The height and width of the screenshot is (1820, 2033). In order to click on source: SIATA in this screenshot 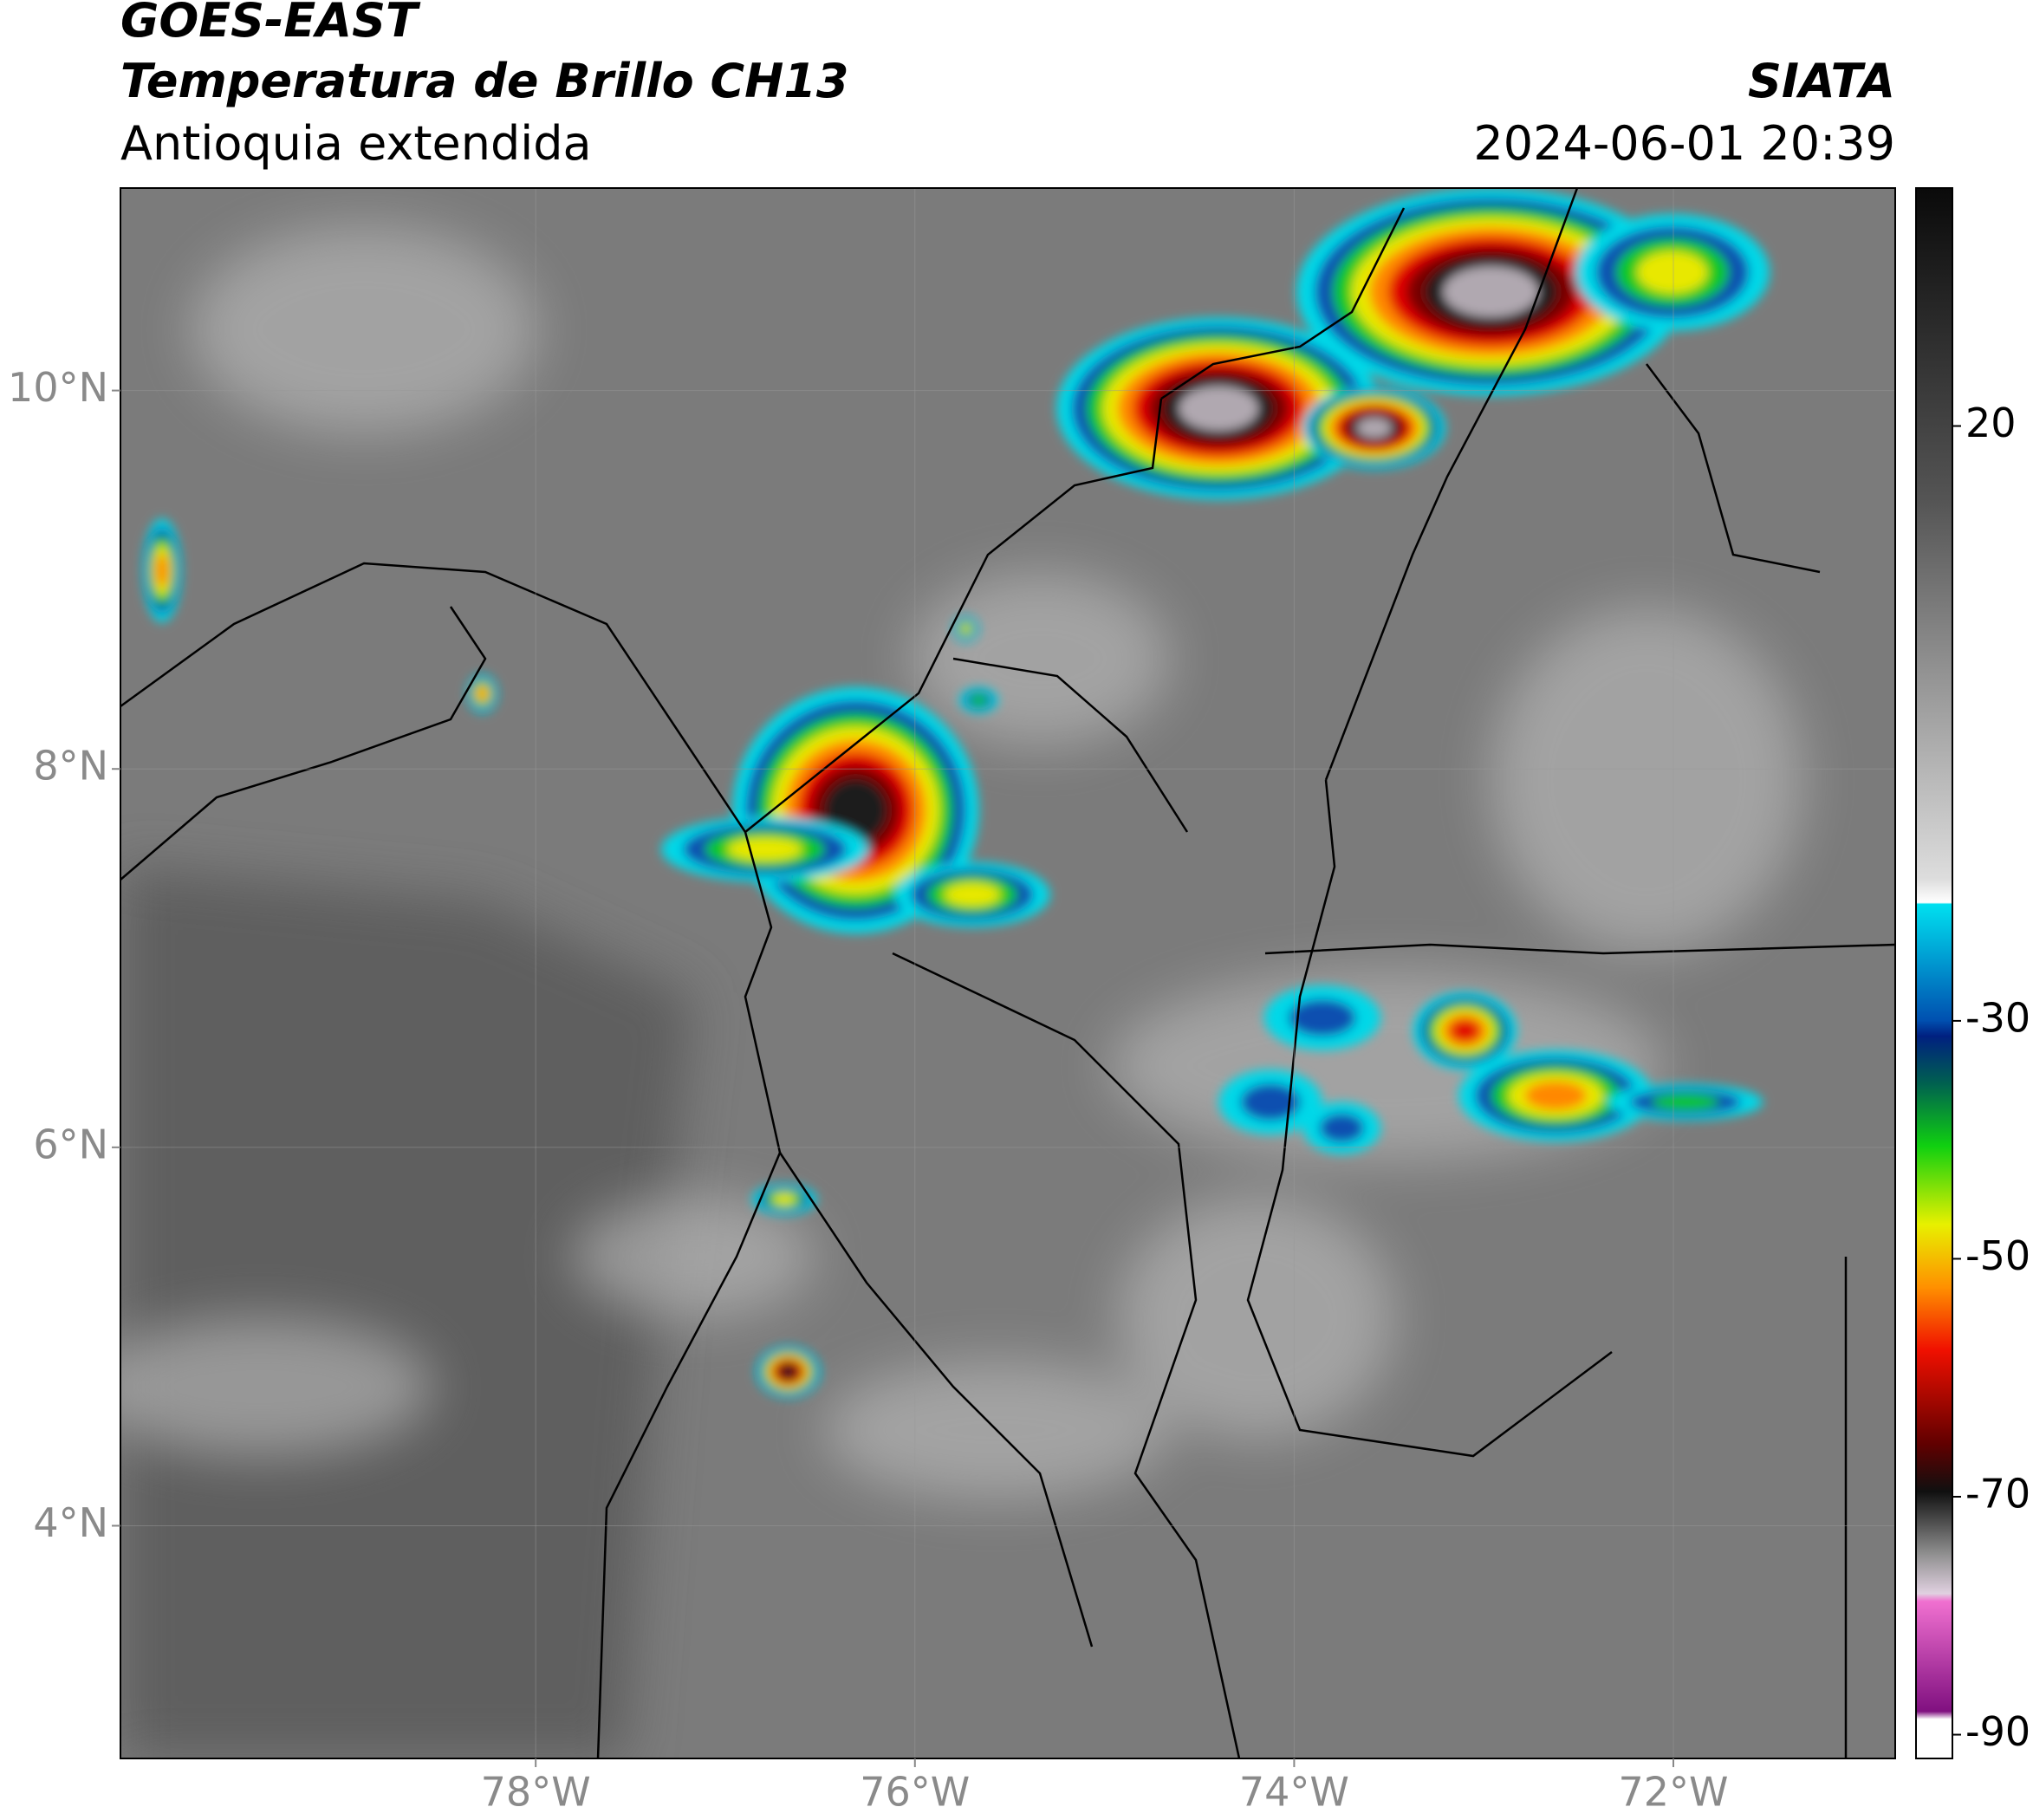, I will do `click(1821, 81)`.